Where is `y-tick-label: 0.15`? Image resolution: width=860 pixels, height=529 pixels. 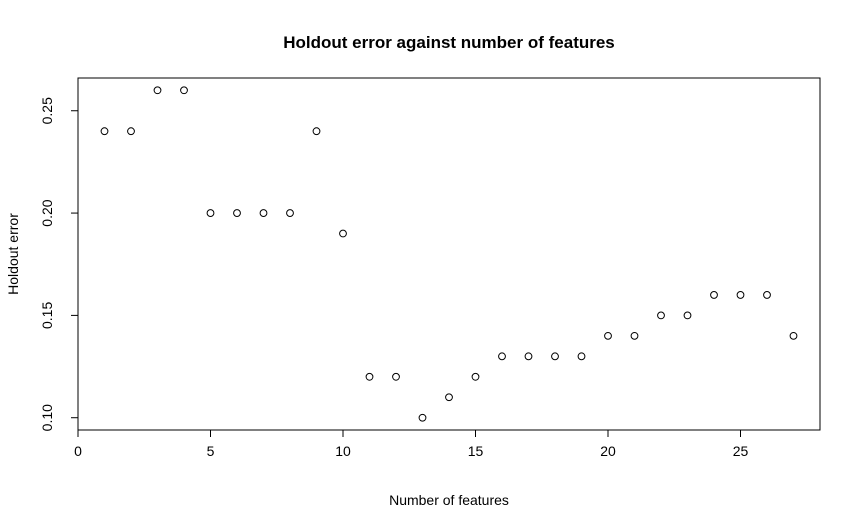
y-tick-label: 0.15 is located at coordinates (47, 315).